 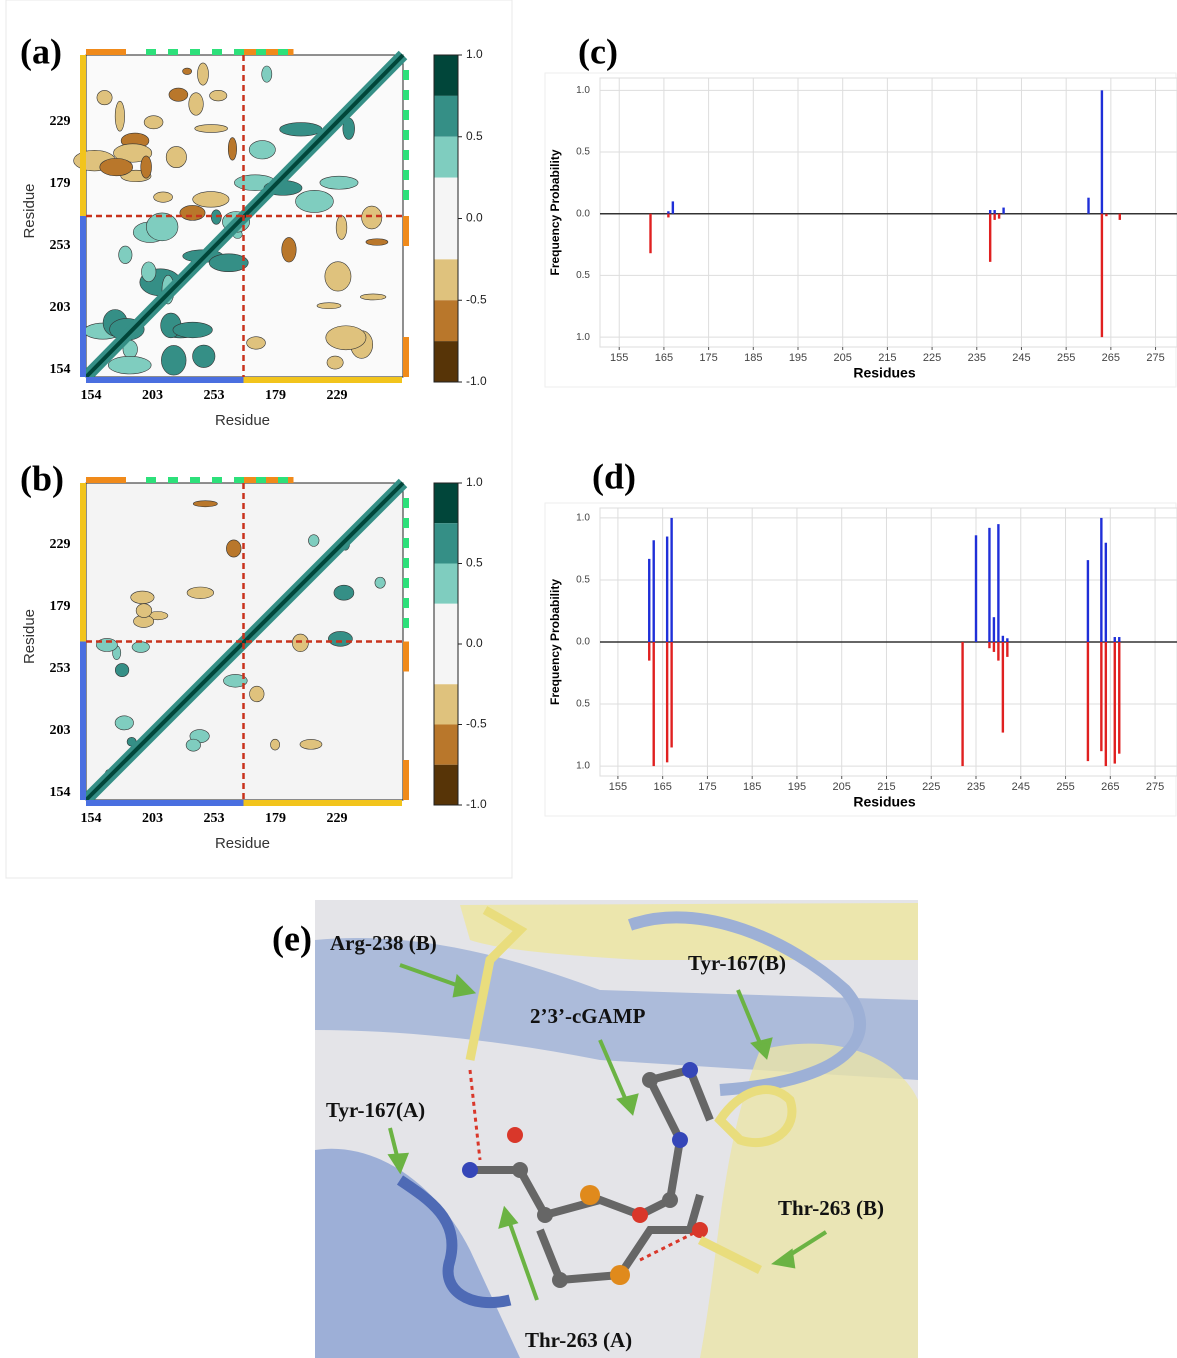 I want to click on colorbar-tick-label: 1.0, so click(x=474, y=54).